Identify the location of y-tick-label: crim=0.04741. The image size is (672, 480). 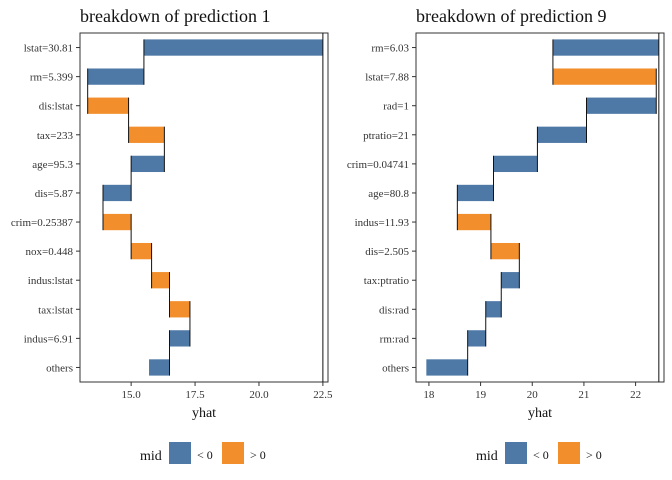
(378, 165).